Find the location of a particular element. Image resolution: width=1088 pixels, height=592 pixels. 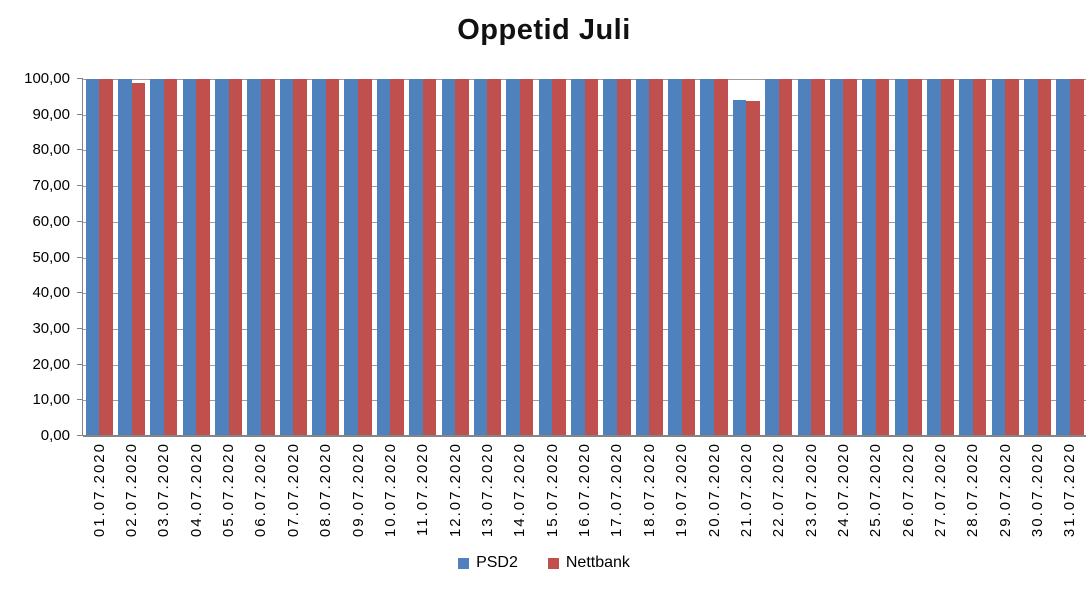

x-label-cell: 15.07.2020 is located at coordinates (552, 489).